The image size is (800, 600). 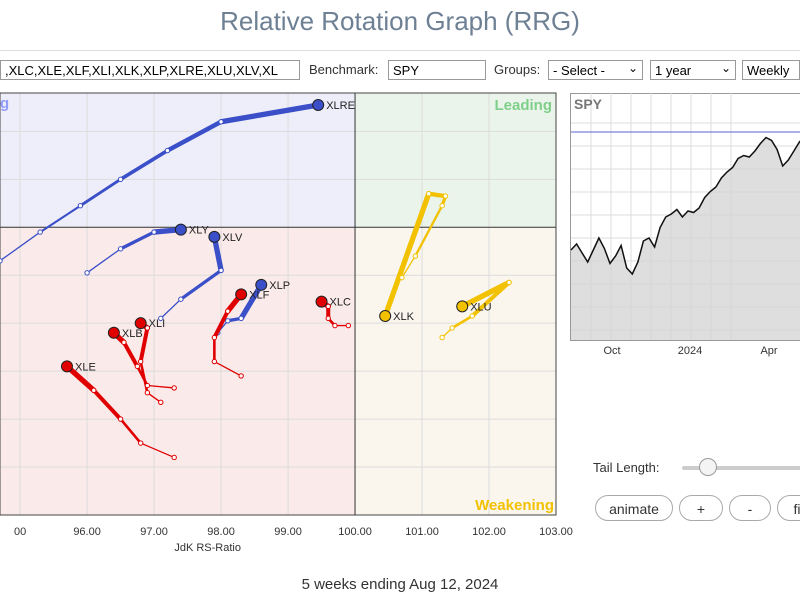 I want to click on spy-area-fill, so click(x=685, y=238).